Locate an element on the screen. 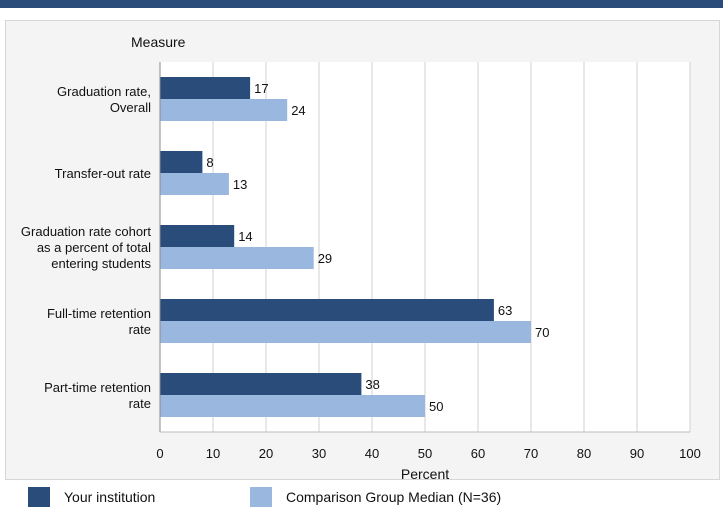  x-tick-label: 10 is located at coordinates (213, 453).